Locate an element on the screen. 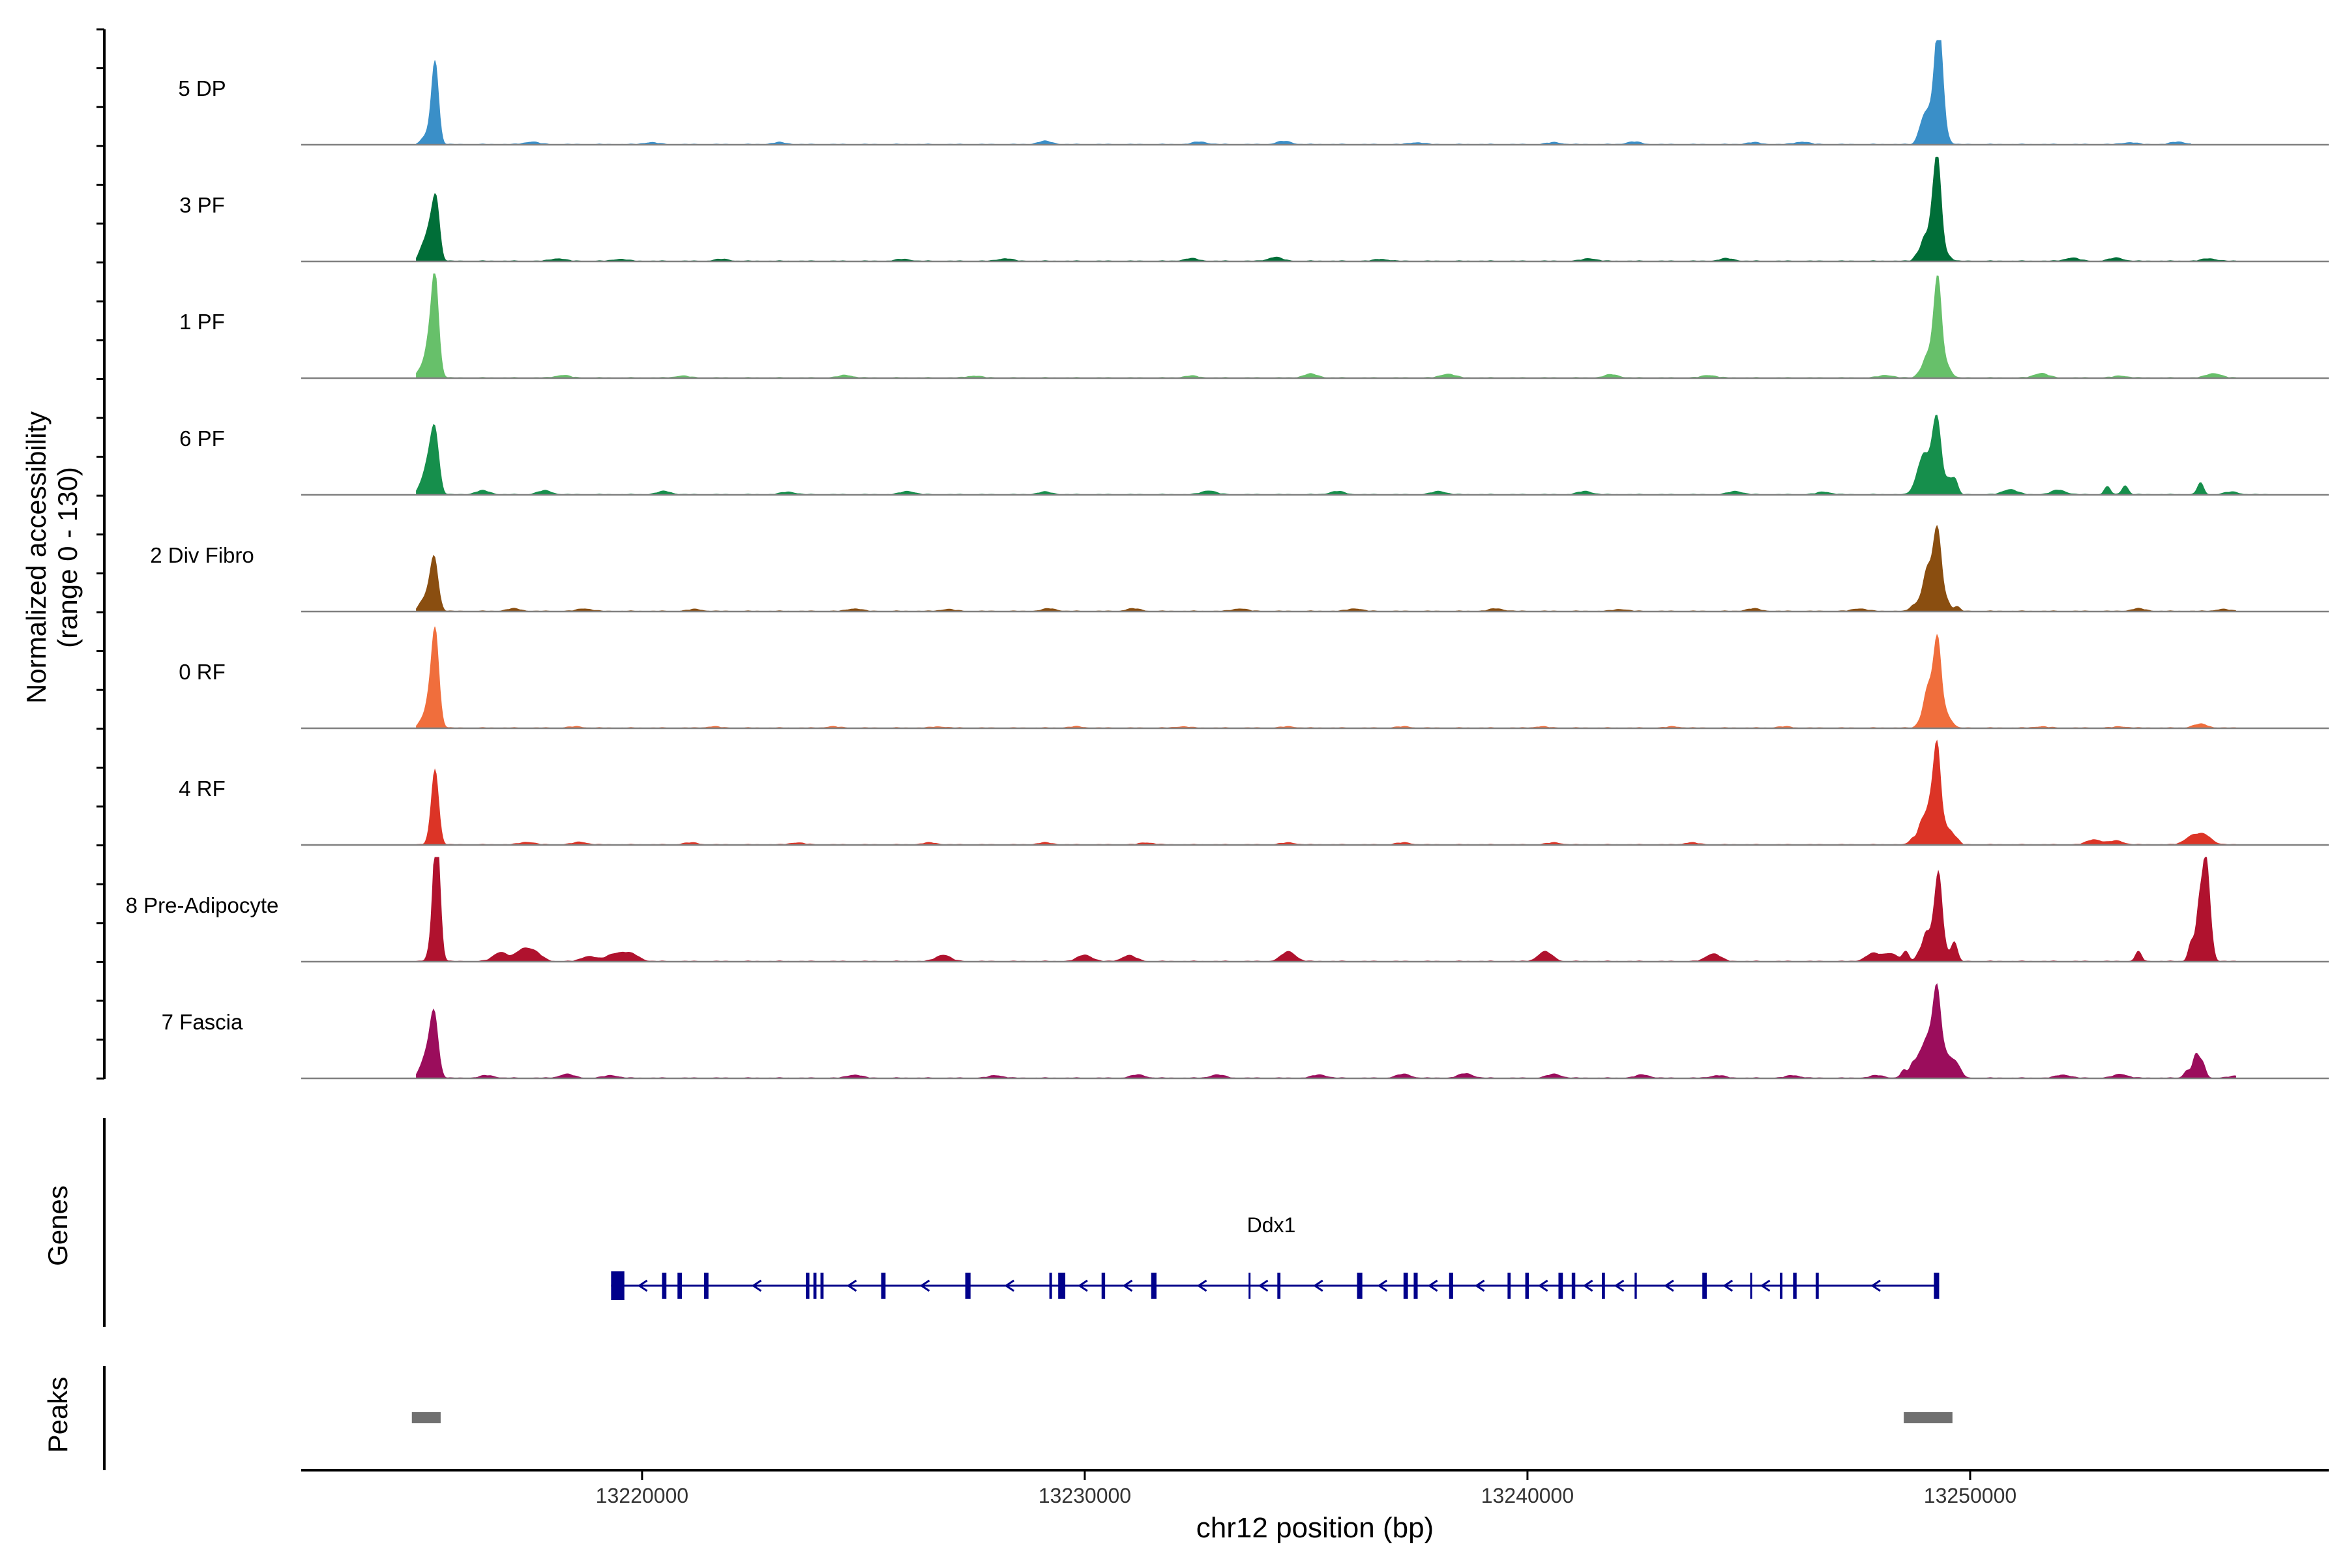 Image resolution: width=2347 pixels, height=1568 pixels. gene-name-label: Ddx1 is located at coordinates (1271, 1225).